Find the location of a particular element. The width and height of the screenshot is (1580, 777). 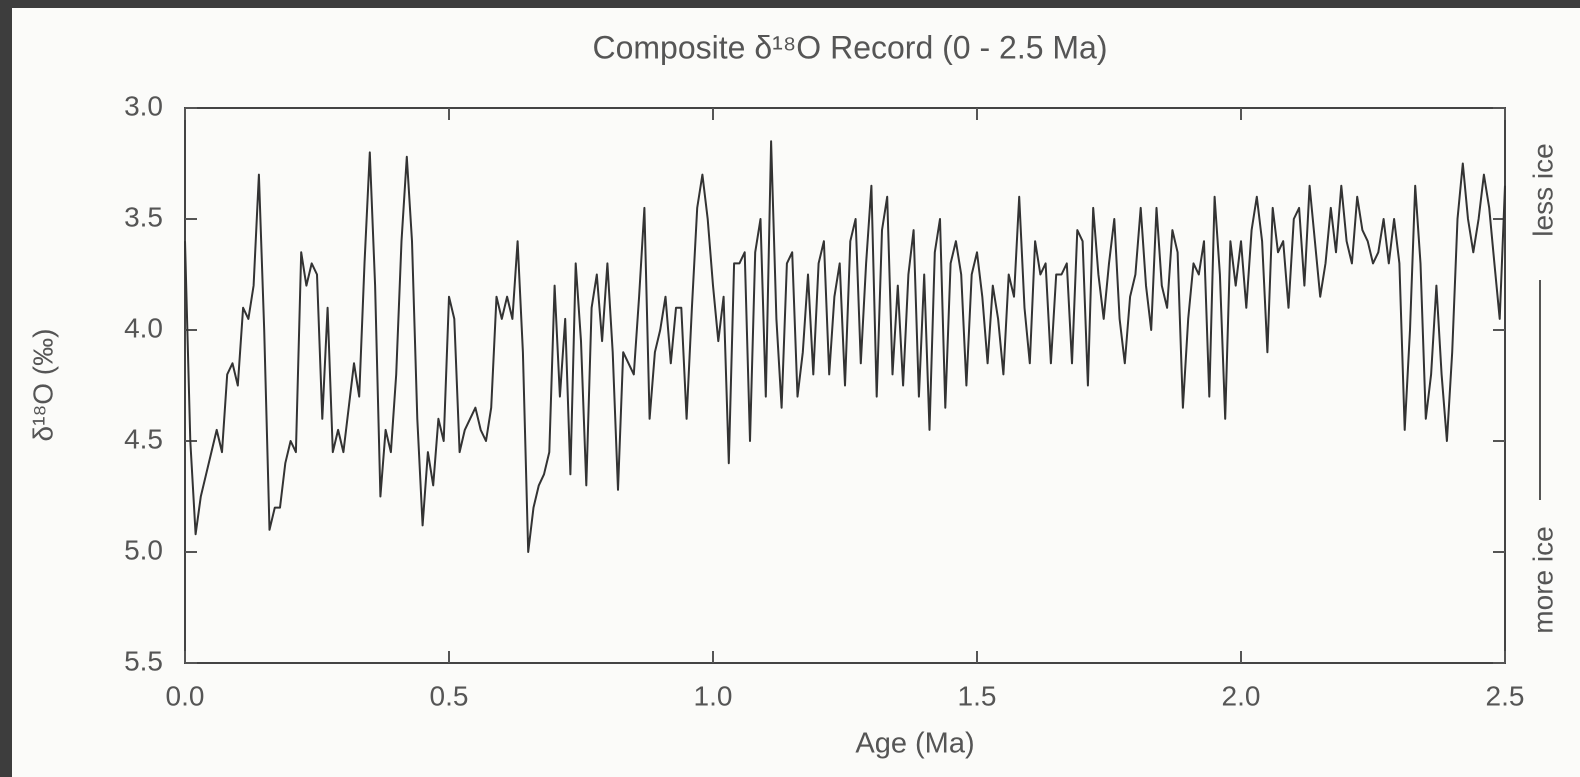

y-tick-label: 3.5 is located at coordinates (143, 216).